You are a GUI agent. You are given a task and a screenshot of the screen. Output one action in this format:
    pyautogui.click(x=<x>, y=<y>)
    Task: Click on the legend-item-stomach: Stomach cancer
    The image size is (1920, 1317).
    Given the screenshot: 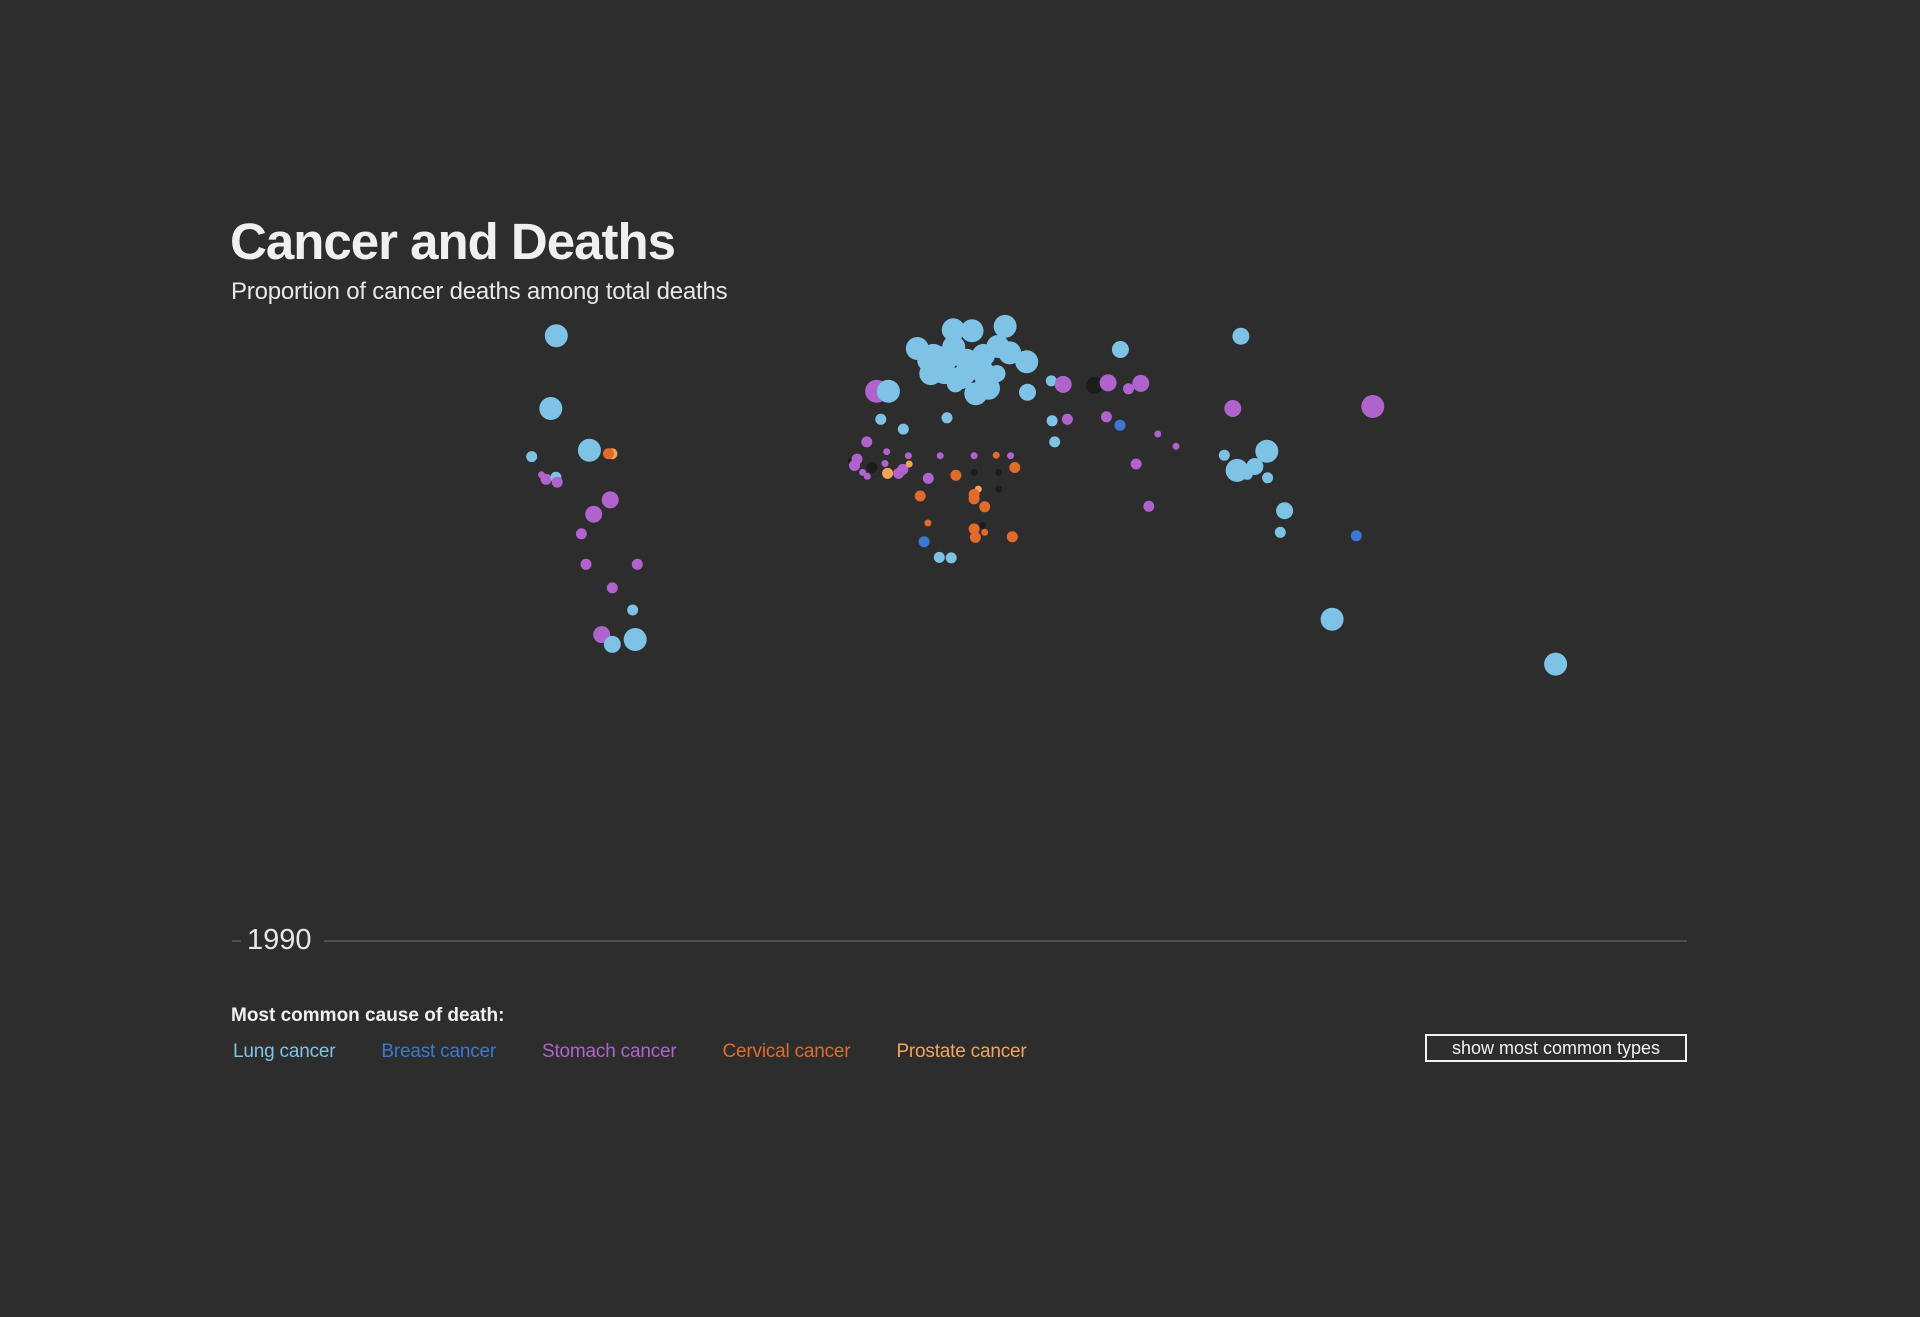 What is the action you would take?
    pyautogui.click(x=609, y=1051)
    